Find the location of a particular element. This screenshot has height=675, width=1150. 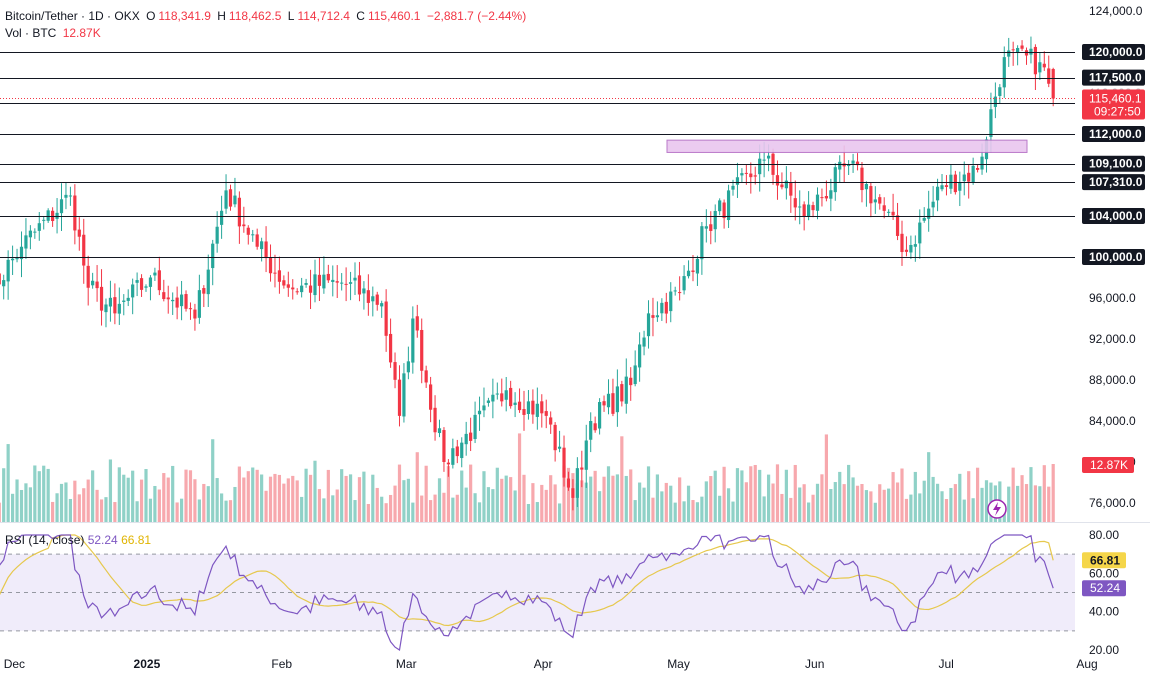

level-price-label: 107,310.0 is located at coordinates (1116, 182).